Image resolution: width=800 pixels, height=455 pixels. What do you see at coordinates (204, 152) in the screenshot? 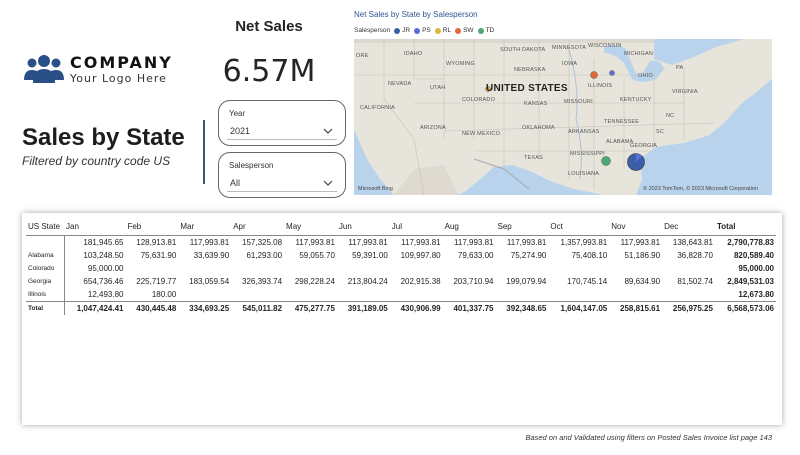
I see `vertical-divider` at bounding box center [204, 152].